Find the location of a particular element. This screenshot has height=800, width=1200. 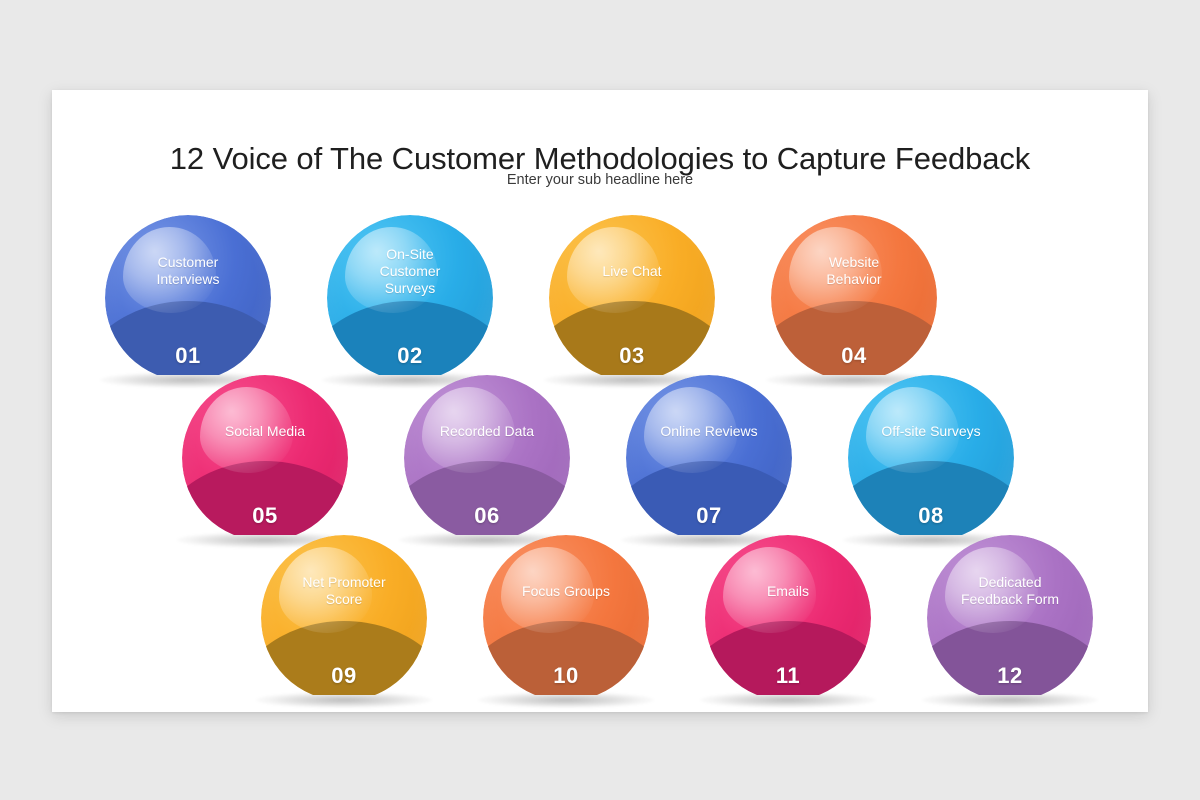

methodology-label: Live Chat is located at coordinates (632, 270).